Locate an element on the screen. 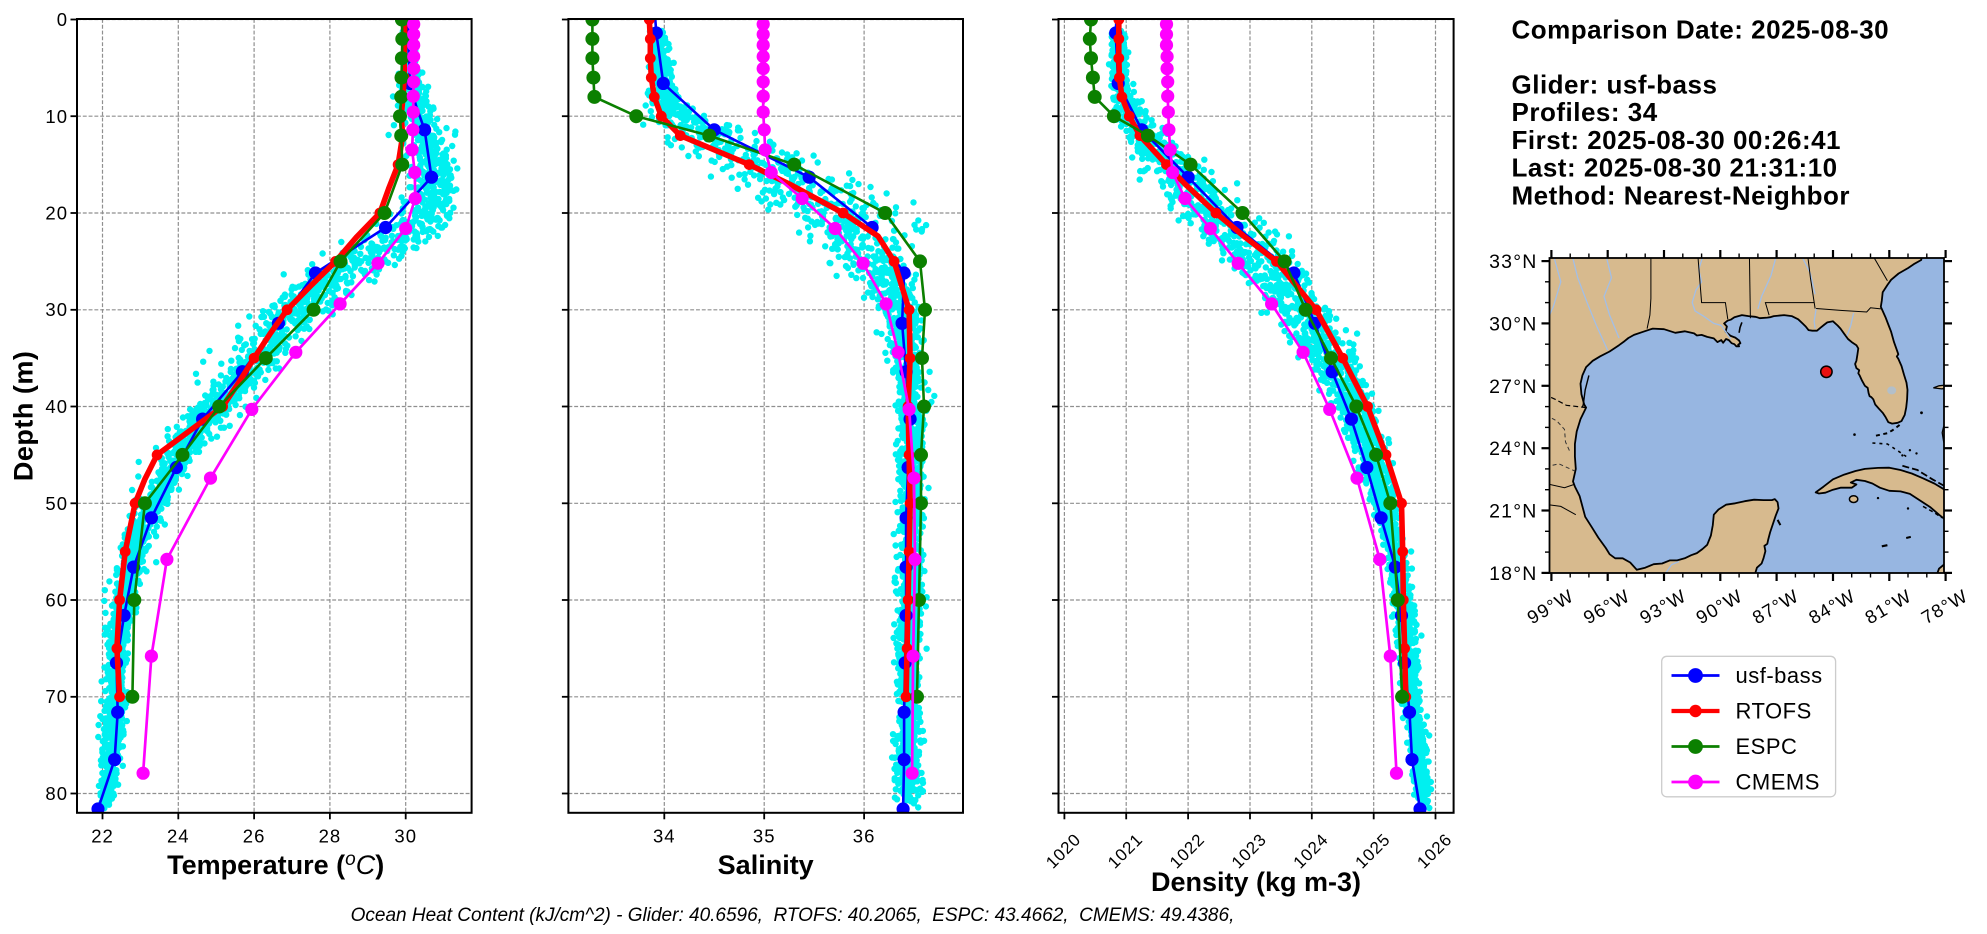 Image resolution: width=1987 pixels, height=934 pixels. svg-text: CMEMS is located at coordinates (1778, 782).